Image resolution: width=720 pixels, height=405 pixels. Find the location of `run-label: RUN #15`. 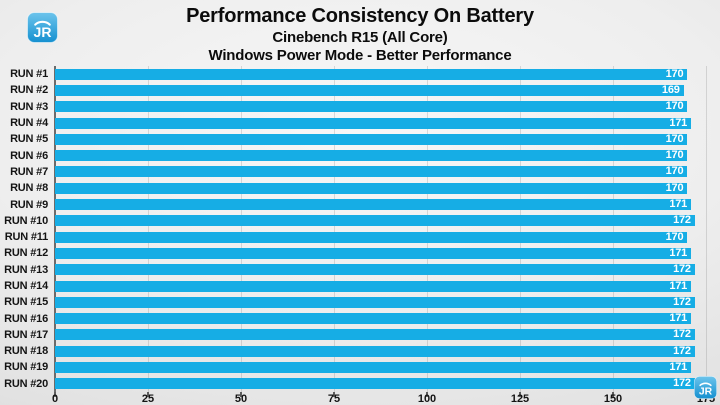

run-label: RUN #15 is located at coordinates (26, 302).